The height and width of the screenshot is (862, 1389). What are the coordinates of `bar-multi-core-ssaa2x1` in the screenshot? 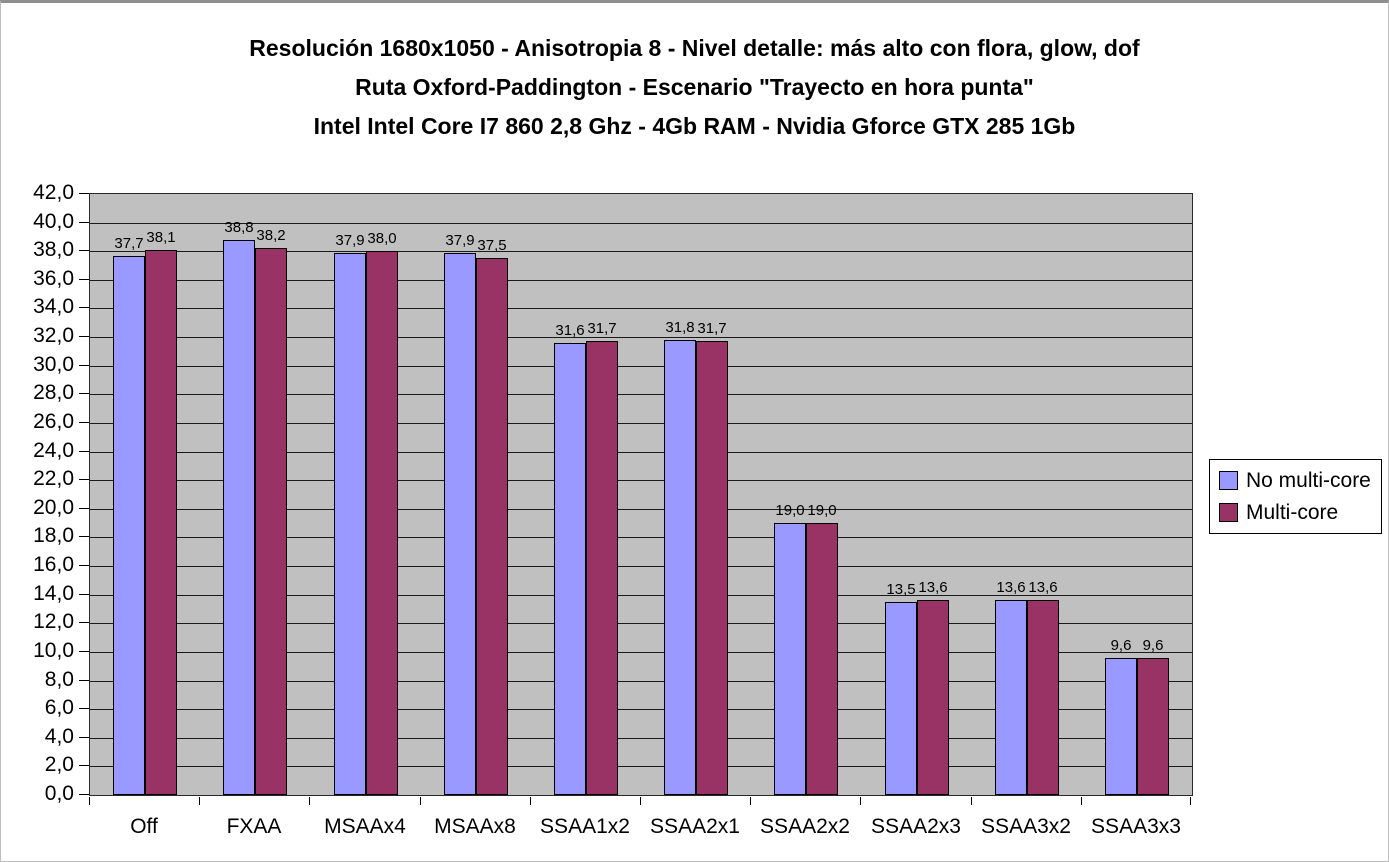 It's located at (712, 568).